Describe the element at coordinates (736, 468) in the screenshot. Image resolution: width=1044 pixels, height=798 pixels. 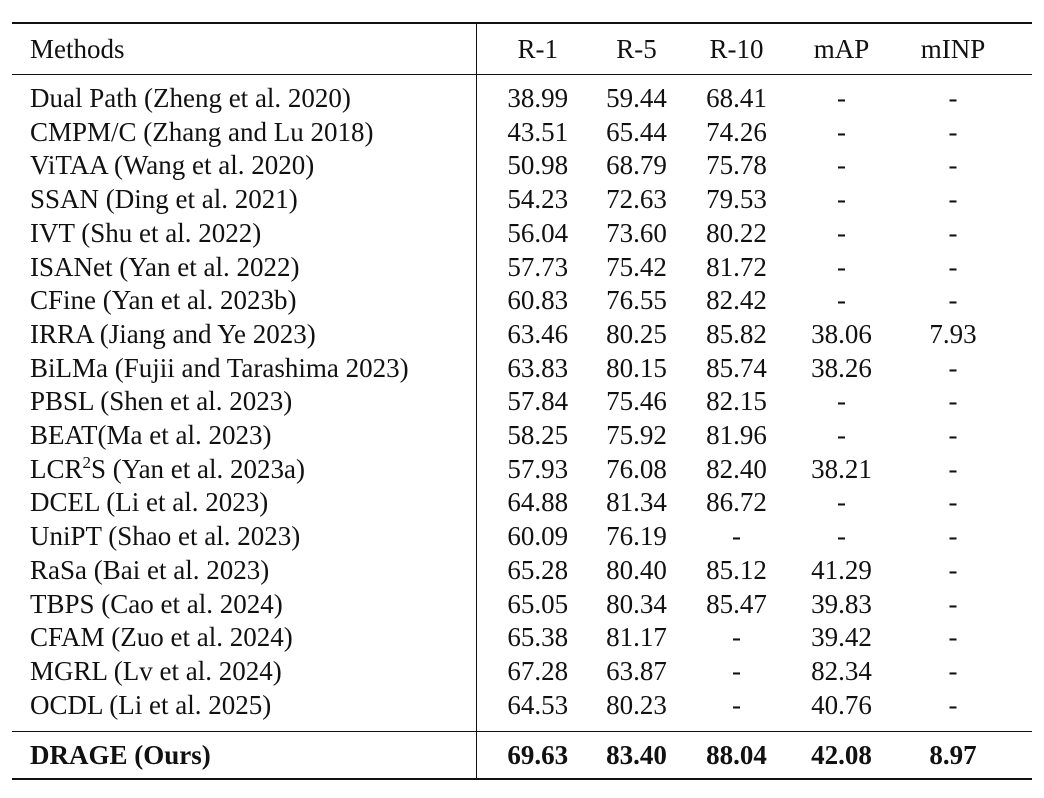
I see `cell-r10: 82.40` at that location.